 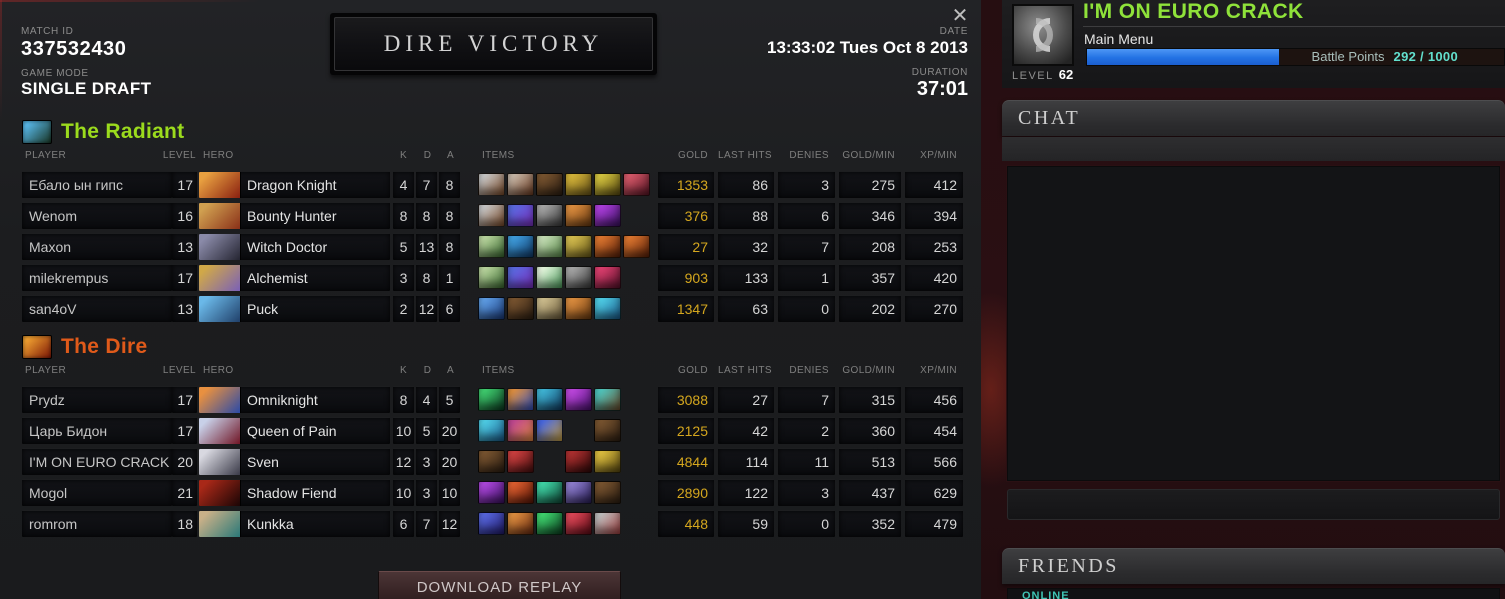 What do you see at coordinates (46, 155) in the screenshot?
I see `col-player: PLAYER` at bounding box center [46, 155].